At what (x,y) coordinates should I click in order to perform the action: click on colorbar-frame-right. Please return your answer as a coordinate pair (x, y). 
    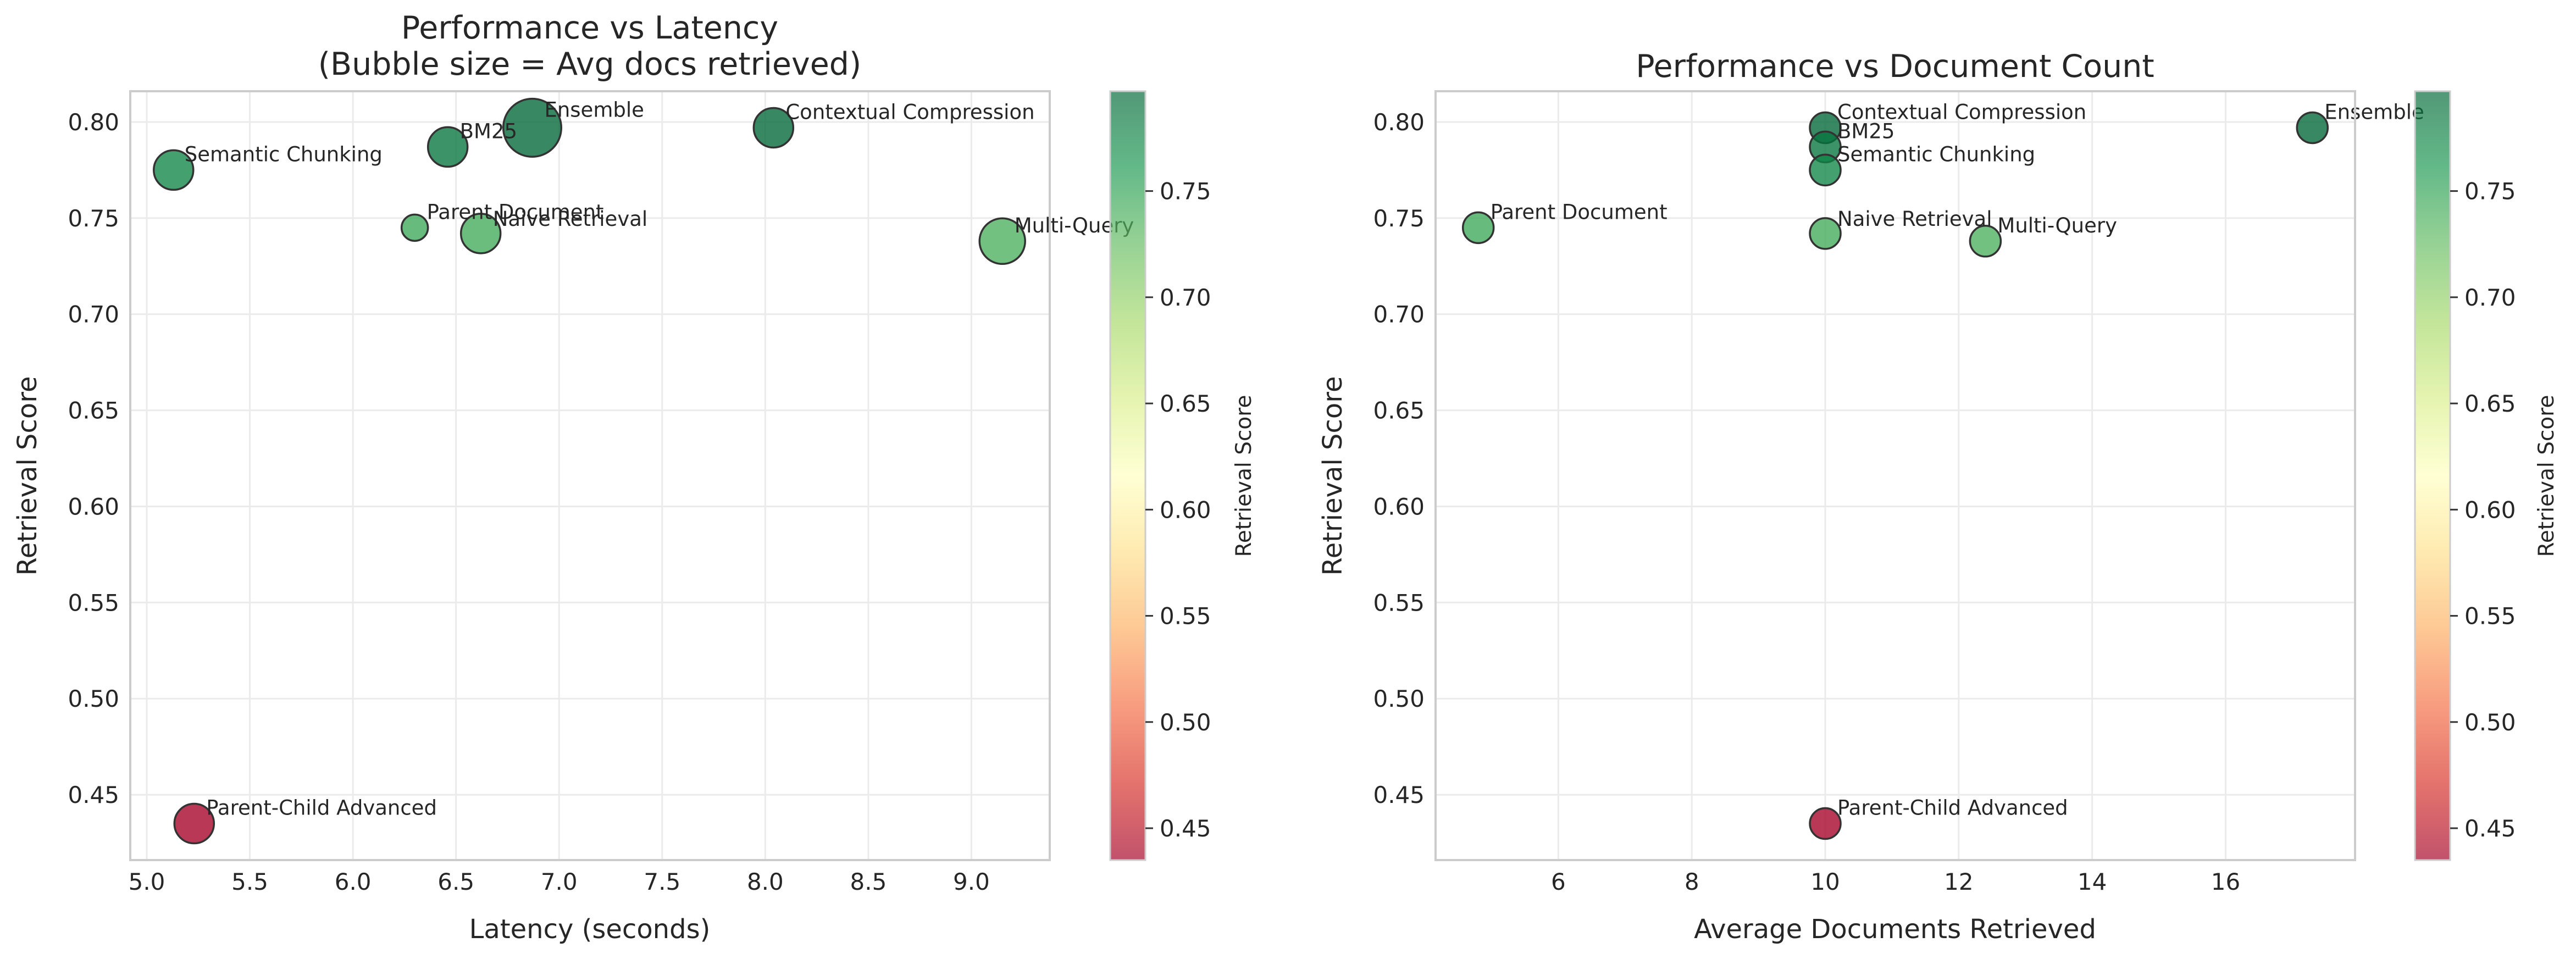
    Looking at the image, I should click on (2432, 476).